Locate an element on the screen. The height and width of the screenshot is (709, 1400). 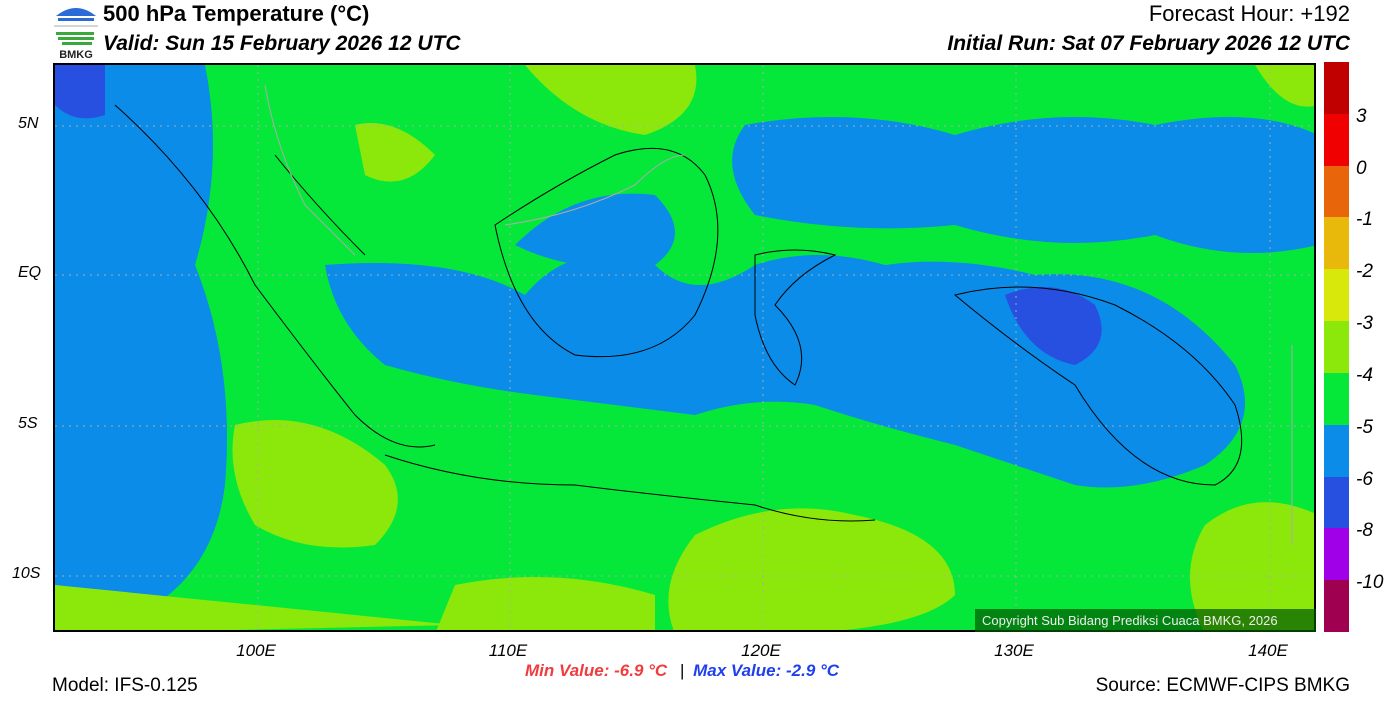
colorbar-label: -4 is located at coordinates (1364, 375).